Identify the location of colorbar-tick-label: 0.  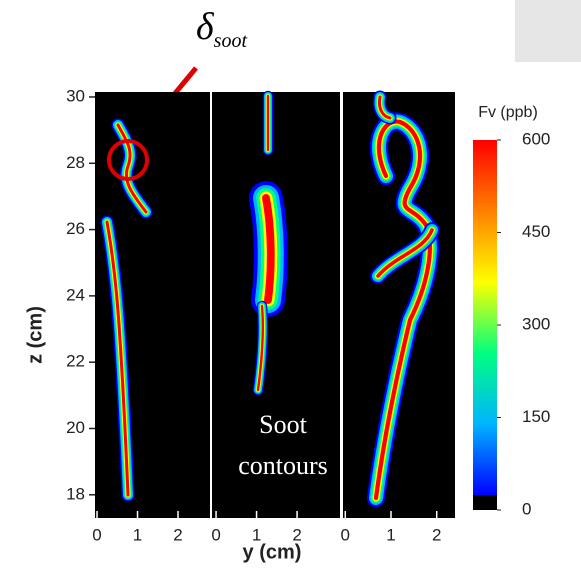
(526, 508).